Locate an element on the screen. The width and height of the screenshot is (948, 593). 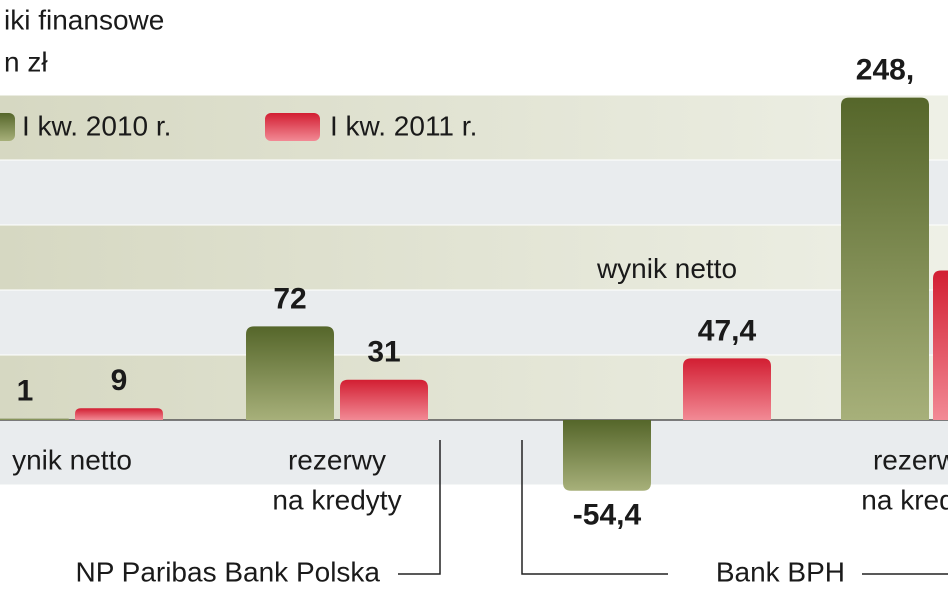
x-tick-label: rezerwy is located at coordinates (337, 459).